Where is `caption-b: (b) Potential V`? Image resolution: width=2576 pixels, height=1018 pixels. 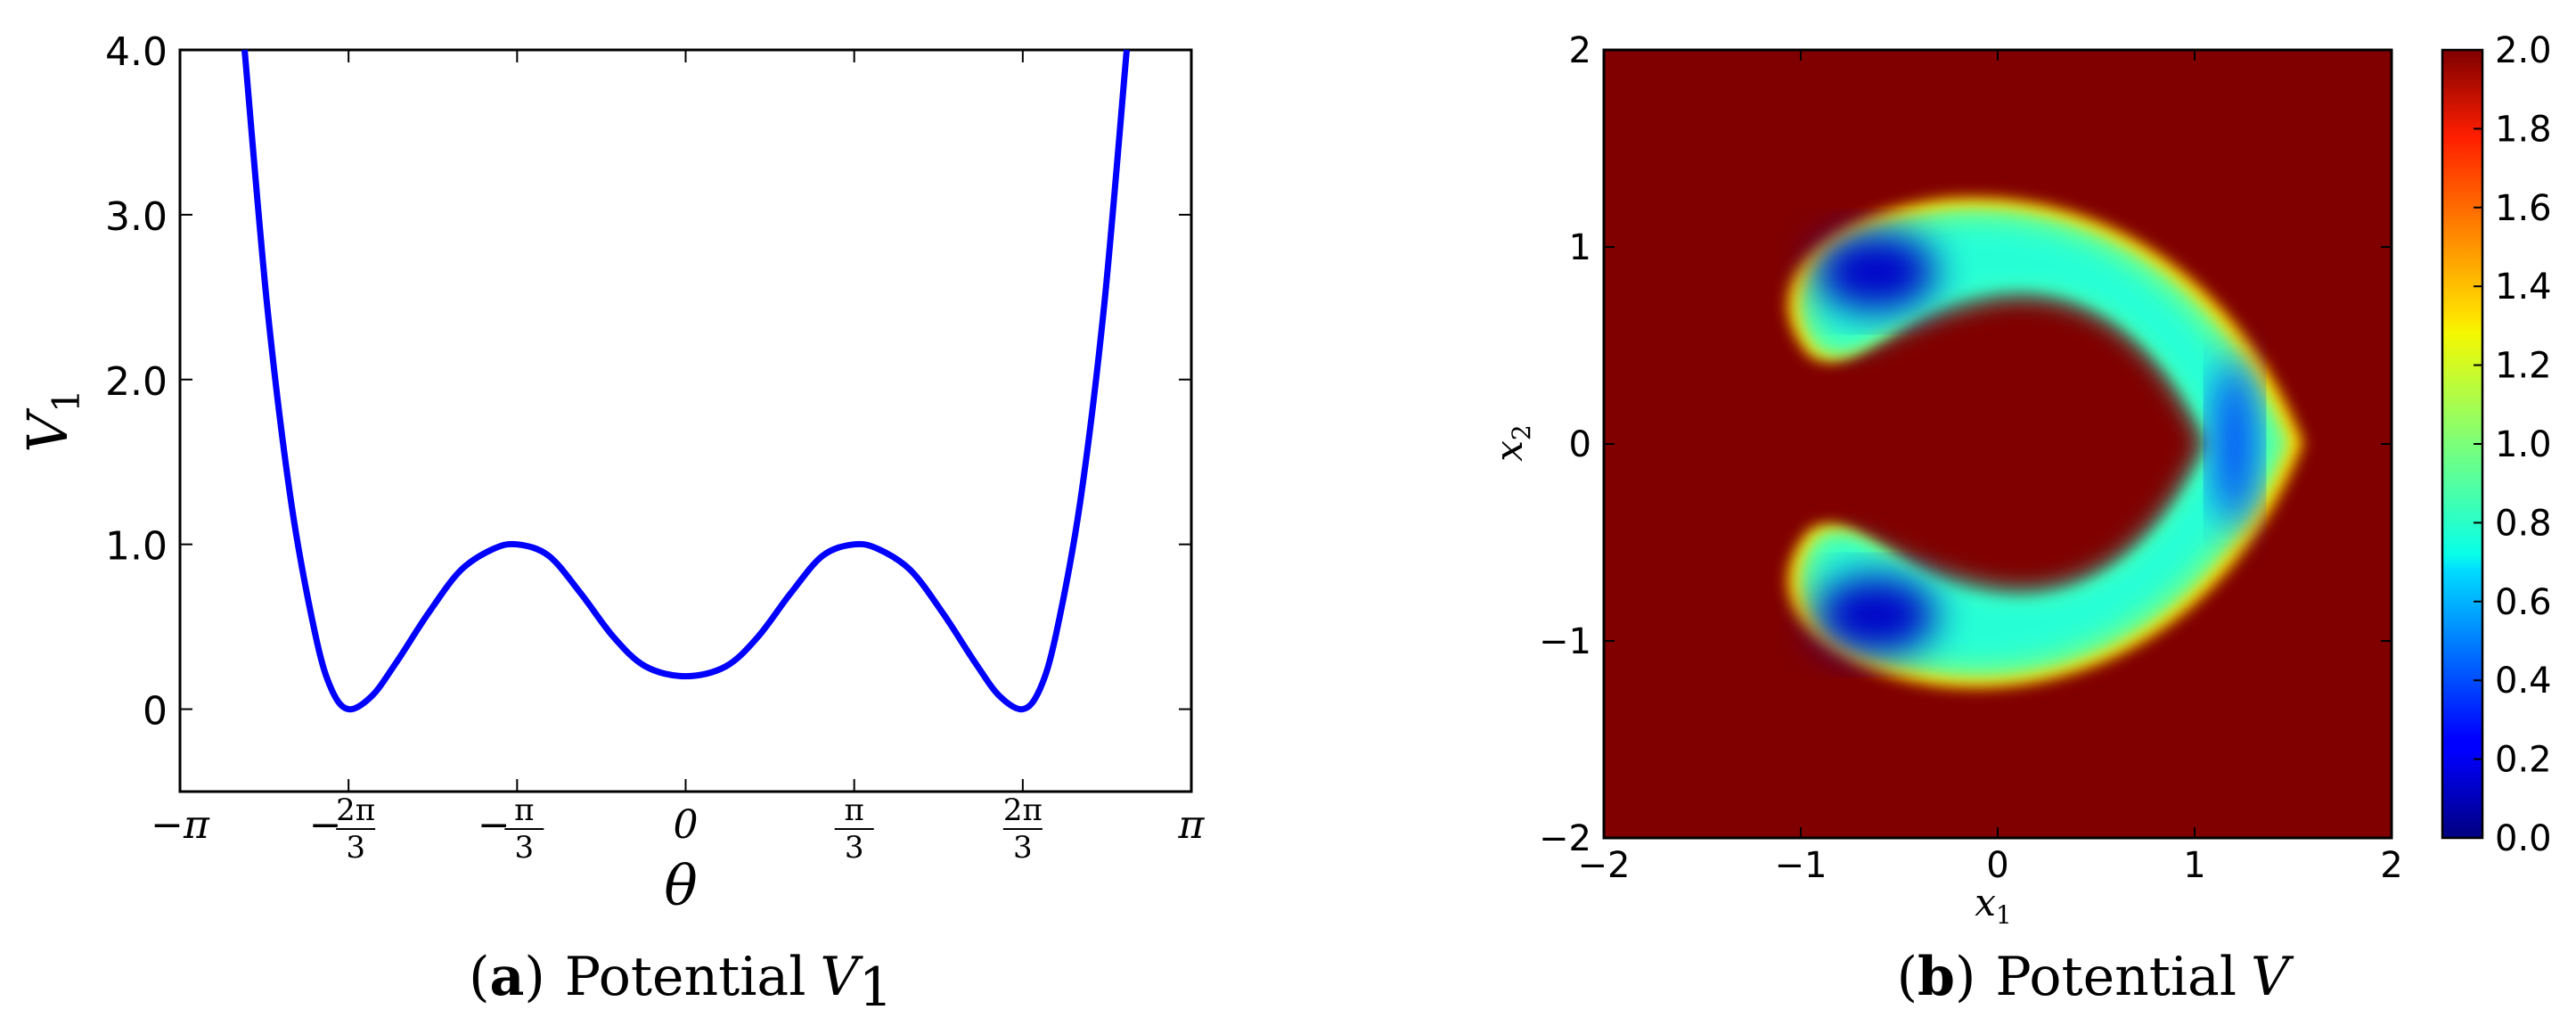
caption-b: (b) Potential V is located at coordinates (2095, 977).